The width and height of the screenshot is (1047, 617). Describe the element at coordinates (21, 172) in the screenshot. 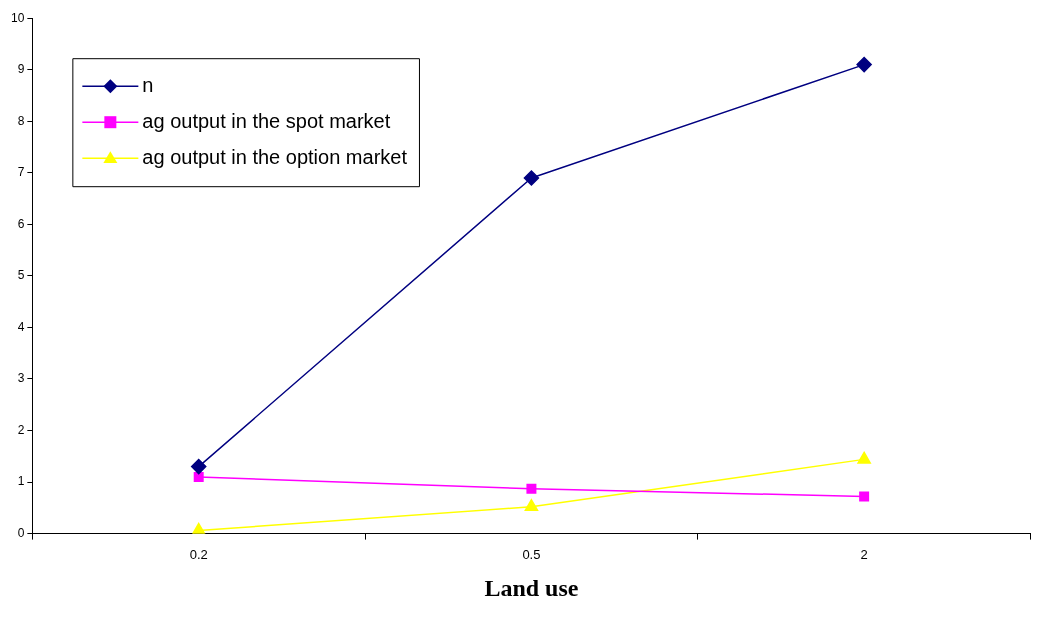

I see `y-tick-label: 7` at that location.